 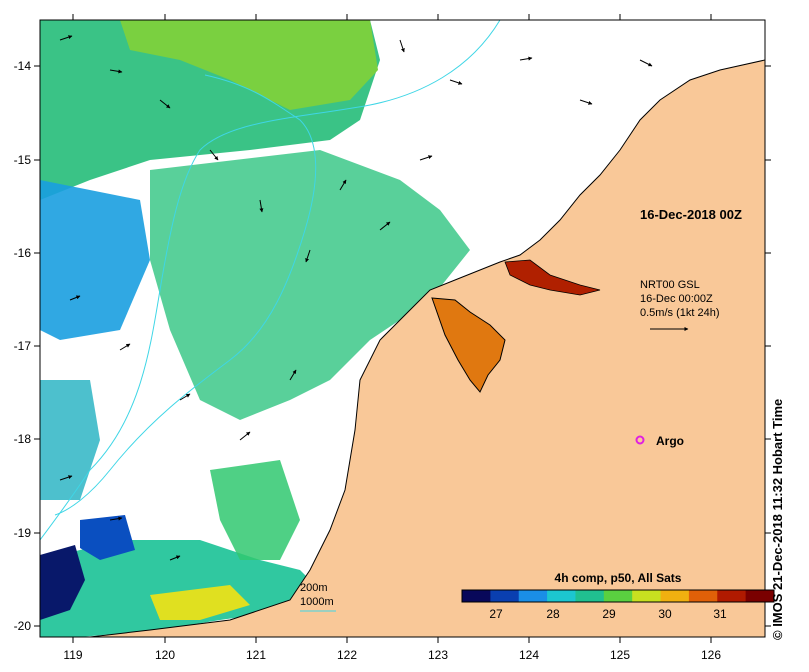 What do you see at coordinates (23, 66) in the screenshot?
I see `y-tick-label: -14` at bounding box center [23, 66].